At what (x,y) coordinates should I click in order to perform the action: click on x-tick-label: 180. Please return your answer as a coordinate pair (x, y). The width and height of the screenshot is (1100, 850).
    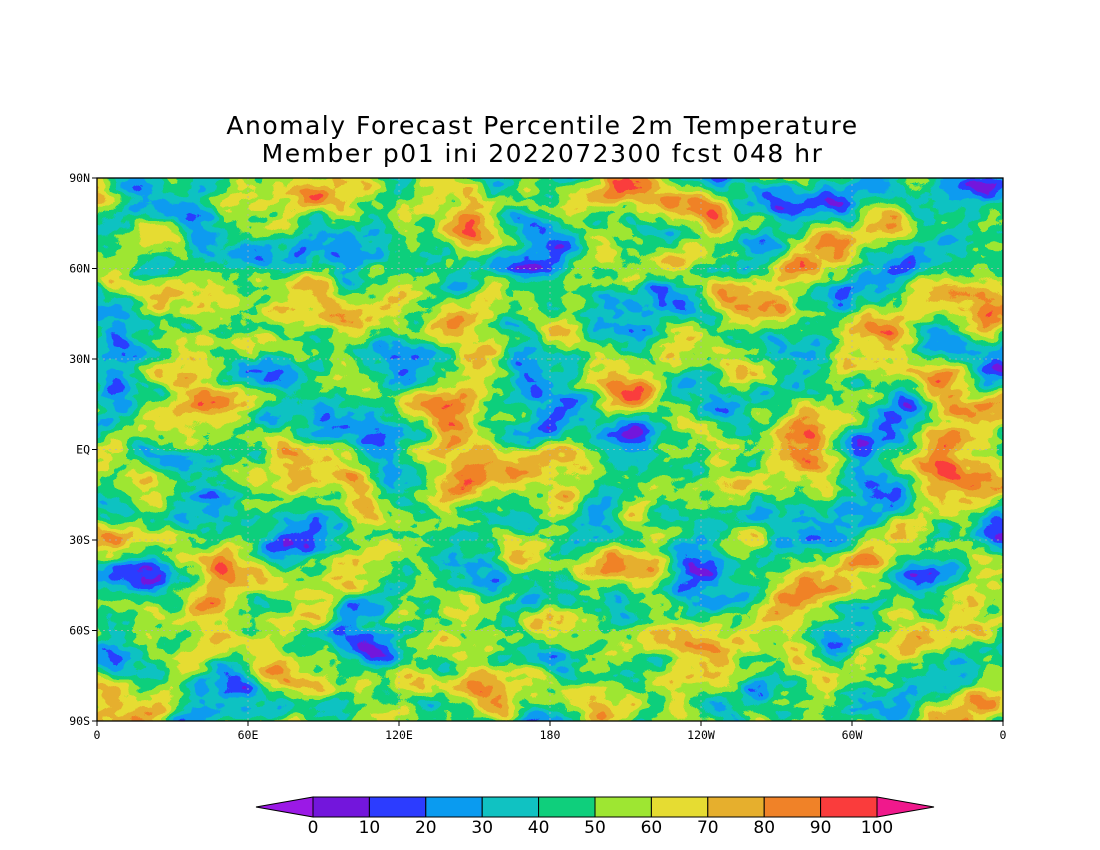
    Looking at the image, I should click on (550, 735).